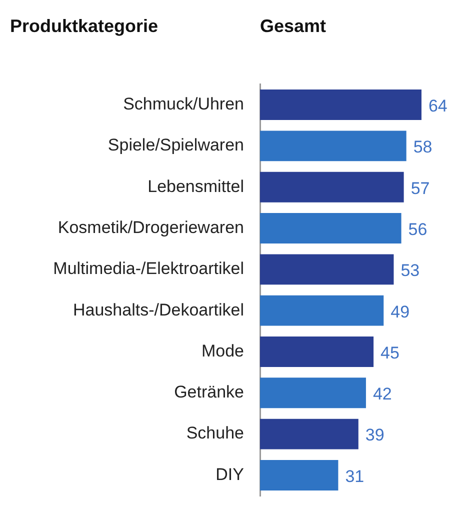  What do you see at coordinates (158, 310) in the screenshot?
I see `y-tick-label: Haushalts-/Dekoartikel` at bounding box center [158, 310].